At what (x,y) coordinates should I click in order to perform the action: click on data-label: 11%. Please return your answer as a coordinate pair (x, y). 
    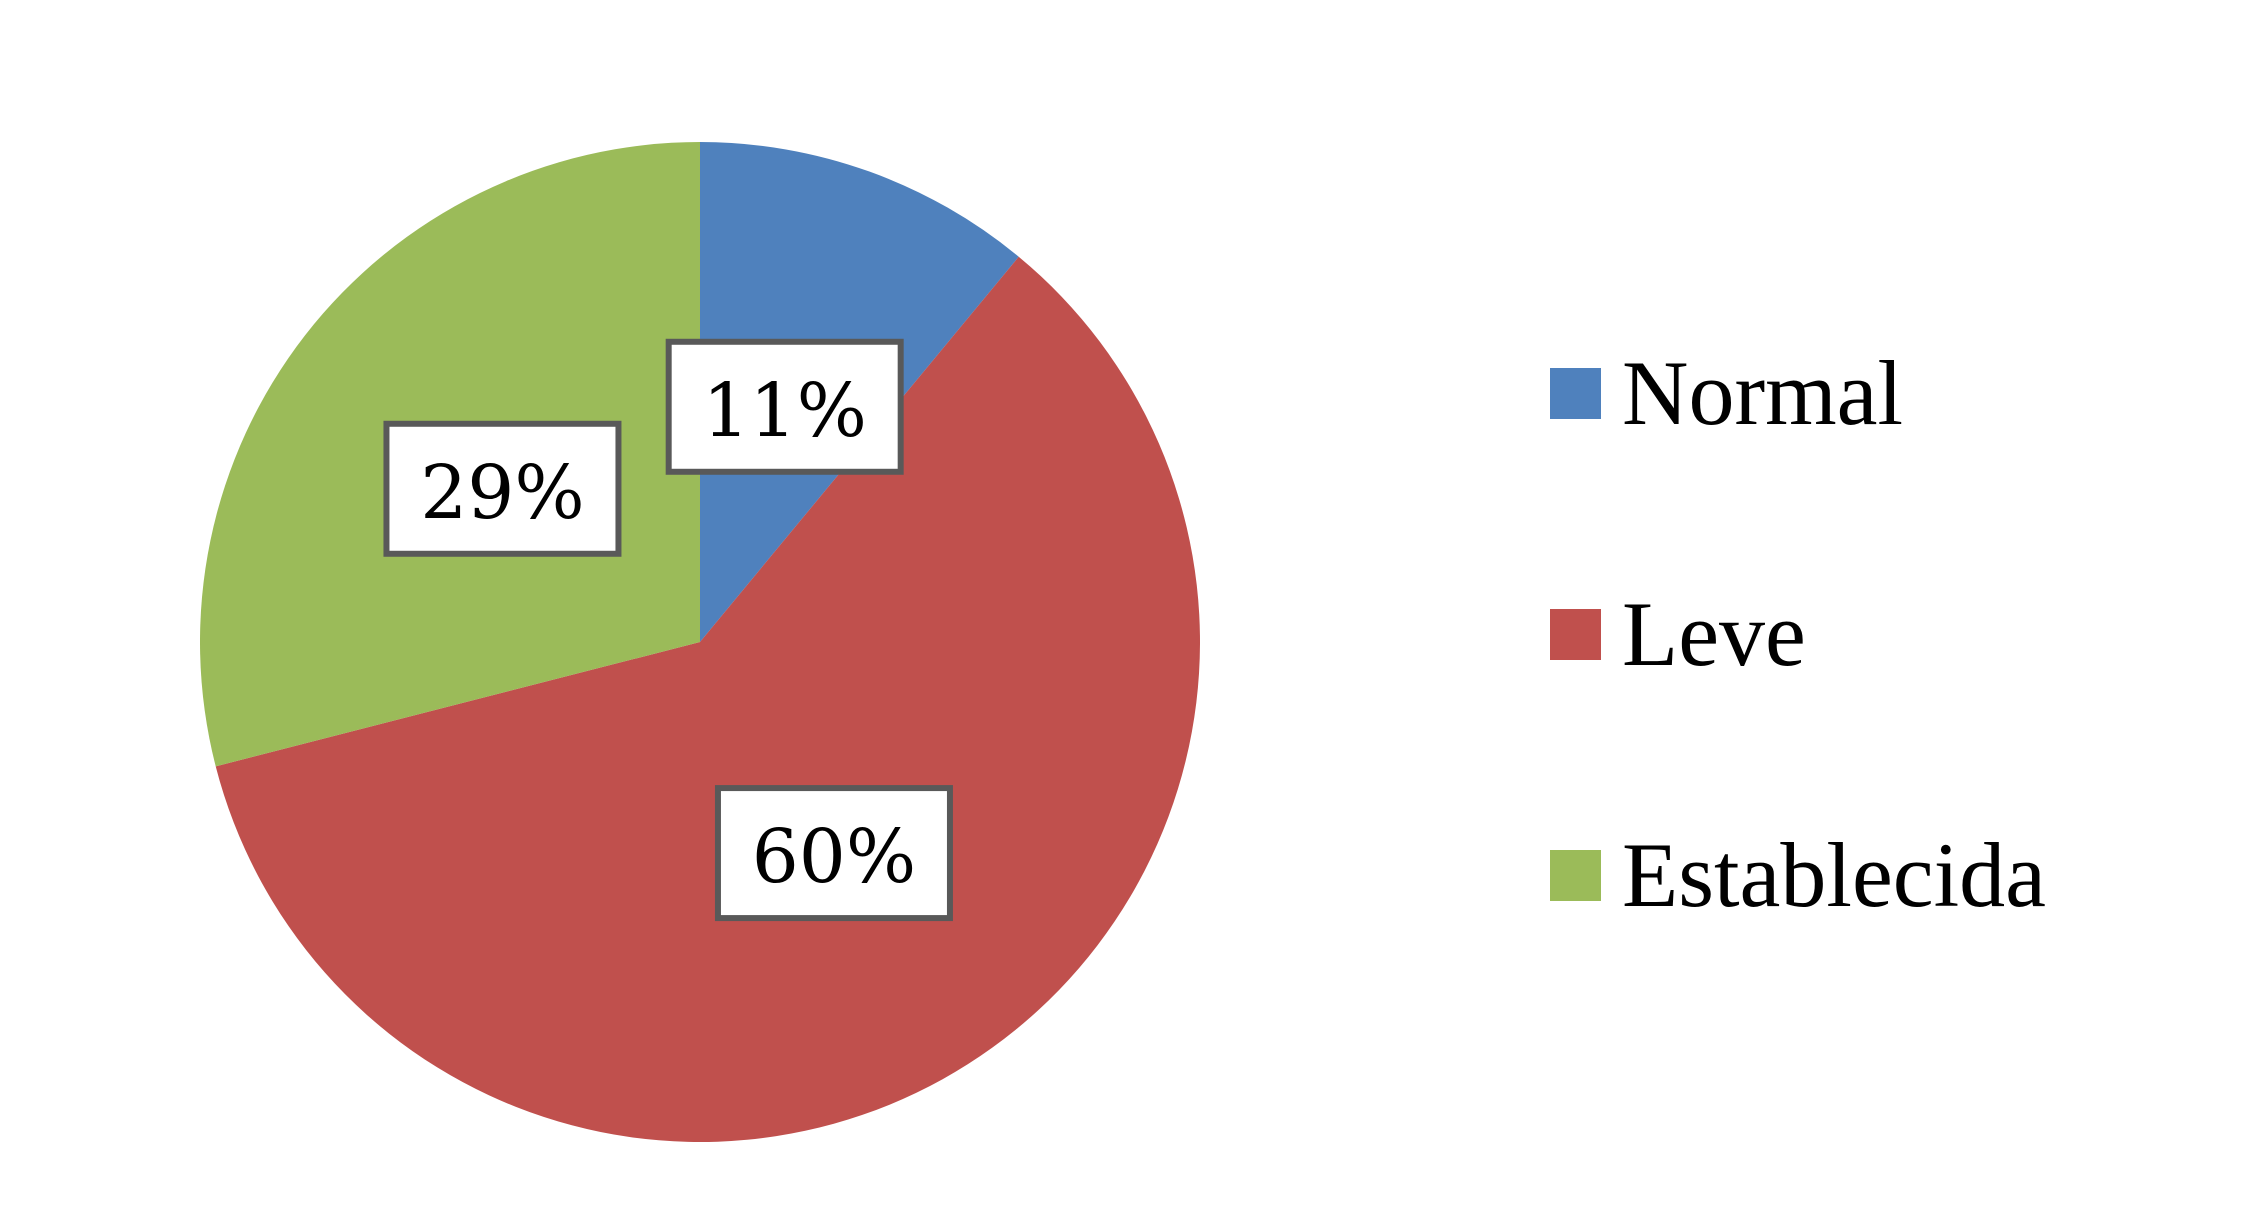
    Looking at the image, I should click on (784, 411).